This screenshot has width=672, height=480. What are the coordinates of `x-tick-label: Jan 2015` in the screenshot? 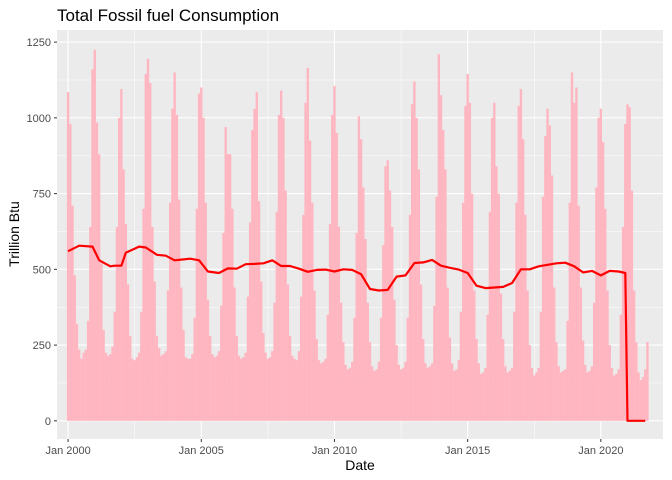 It's located at (467, 451).